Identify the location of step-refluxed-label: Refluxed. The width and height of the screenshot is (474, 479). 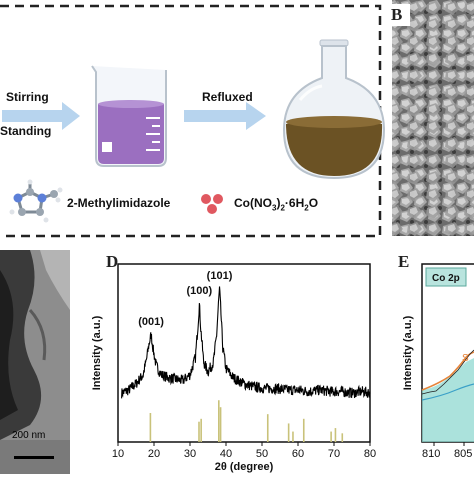
(227, 97).